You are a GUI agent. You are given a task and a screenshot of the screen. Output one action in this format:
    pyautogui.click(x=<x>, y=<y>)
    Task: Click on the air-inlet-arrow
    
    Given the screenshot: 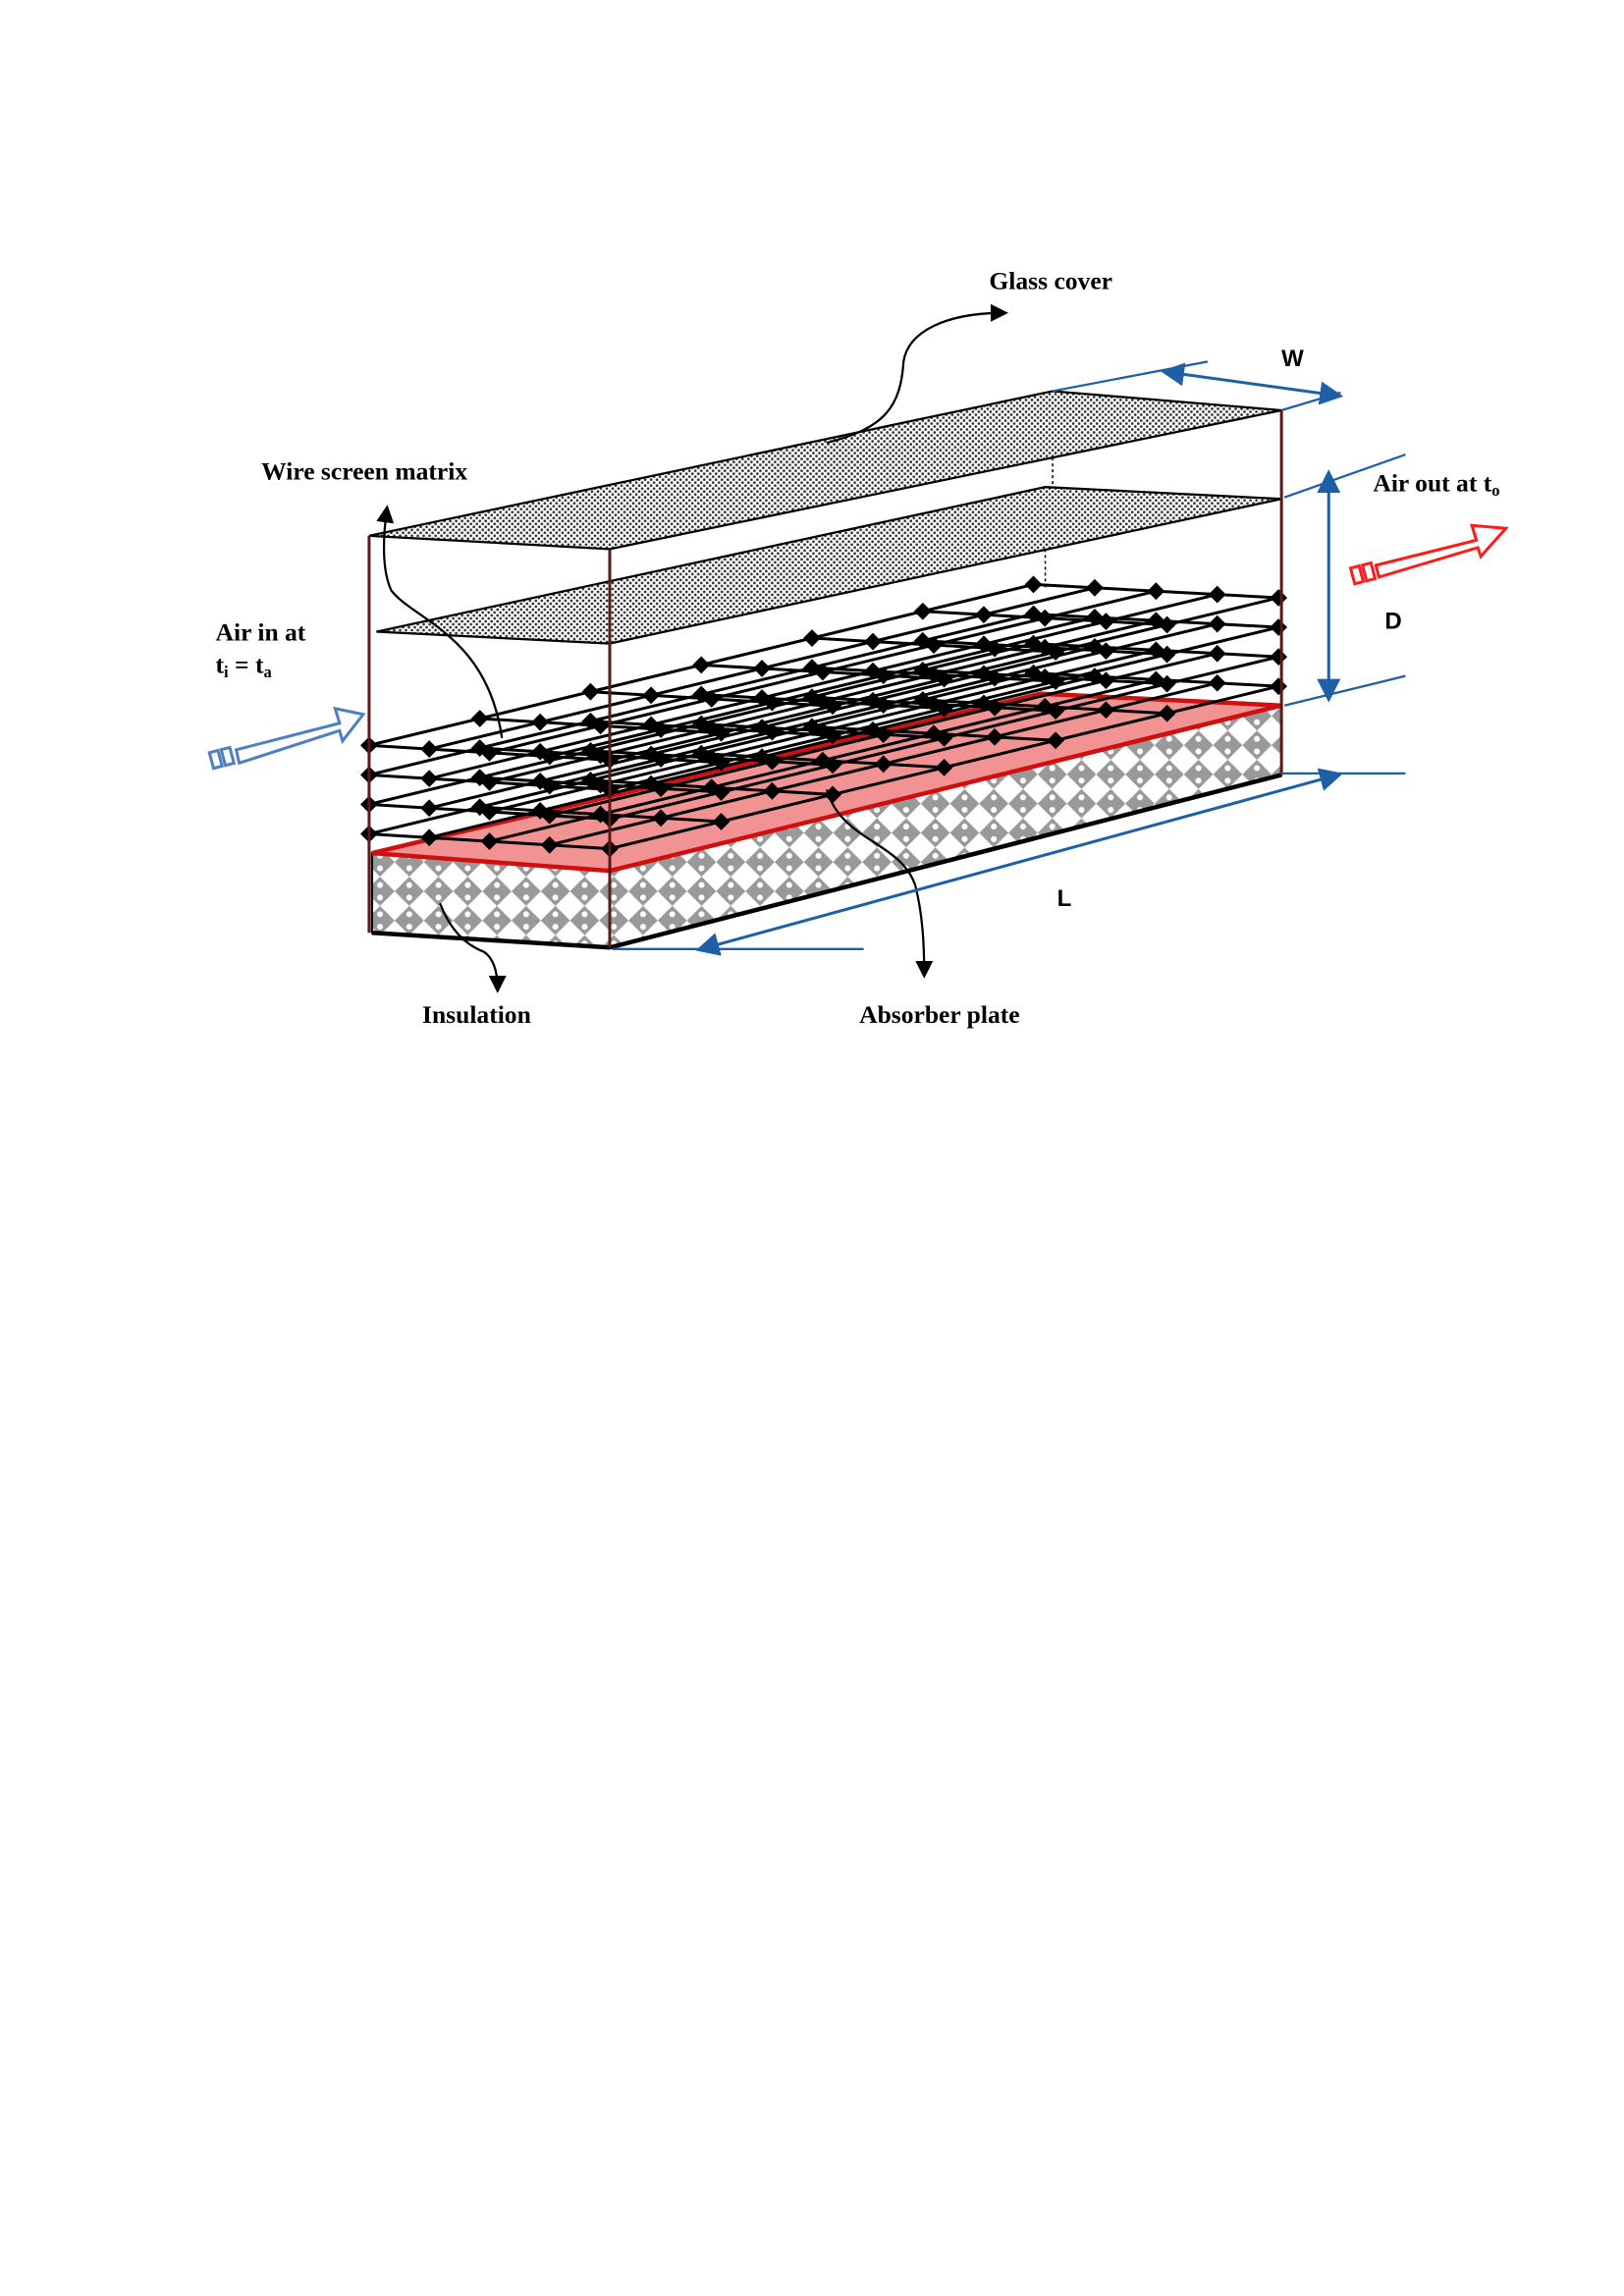 What is the action you would take?
    pyautogui.click(x=286, y=738)
    